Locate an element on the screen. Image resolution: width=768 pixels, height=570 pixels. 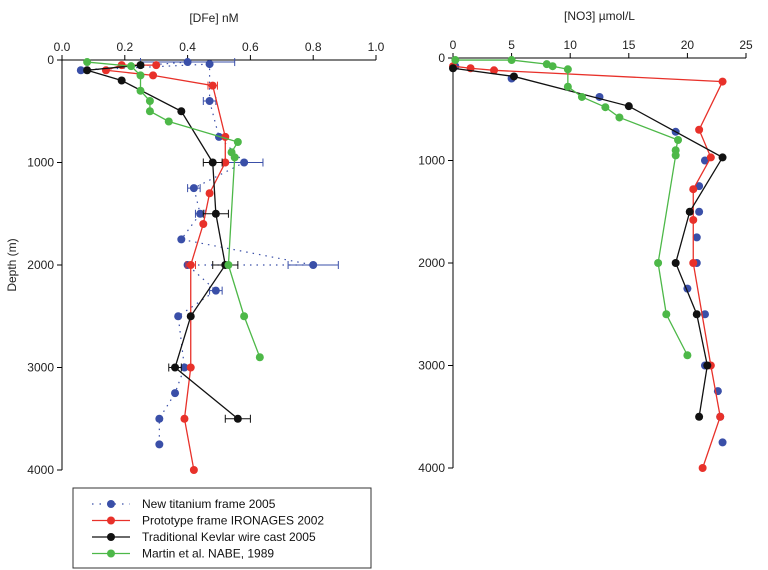
x-tick-label: 25 is located at coordinates (746, 45).